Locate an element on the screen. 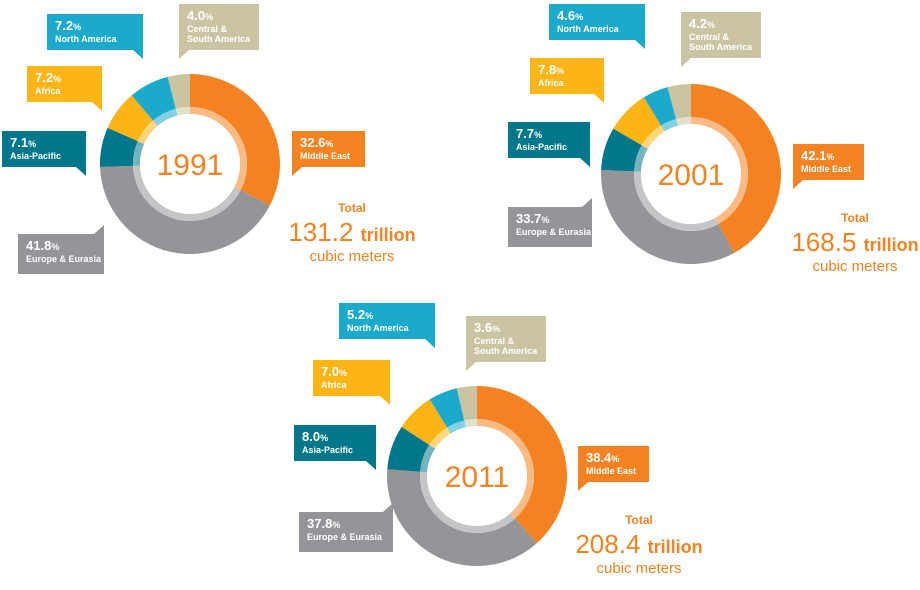  callout-2011-africa-pct-sign: % is located at coordinates (343, 373).